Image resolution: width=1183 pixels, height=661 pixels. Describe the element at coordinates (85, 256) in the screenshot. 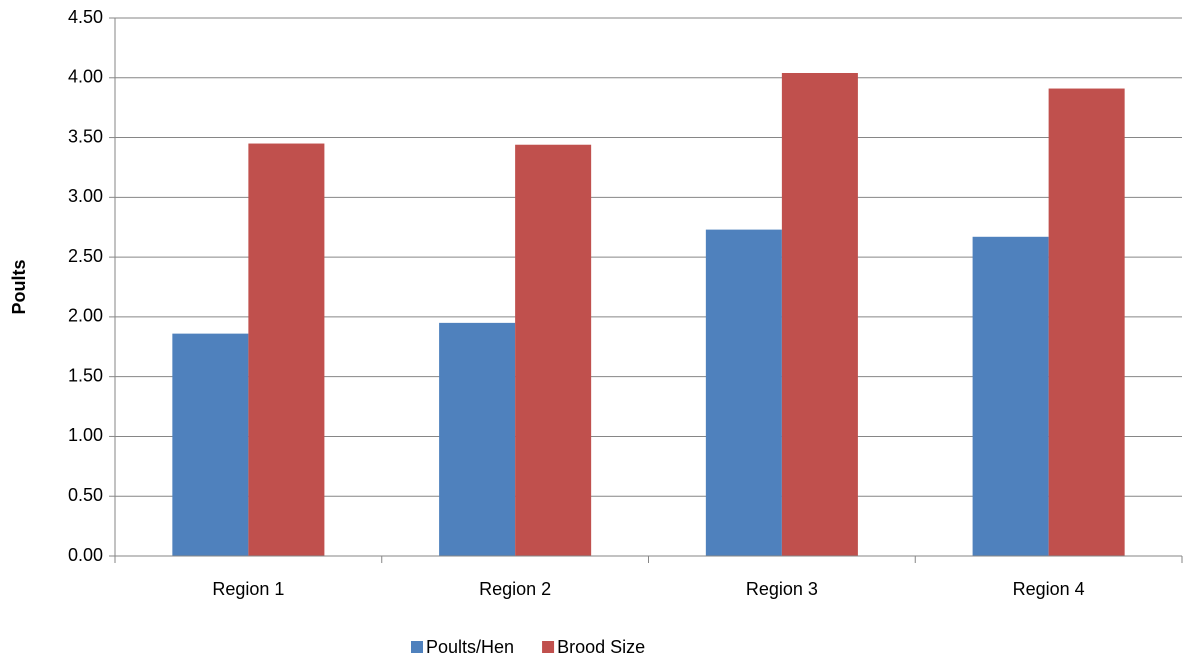

I see `y-tick-label: 2.50` at that location.